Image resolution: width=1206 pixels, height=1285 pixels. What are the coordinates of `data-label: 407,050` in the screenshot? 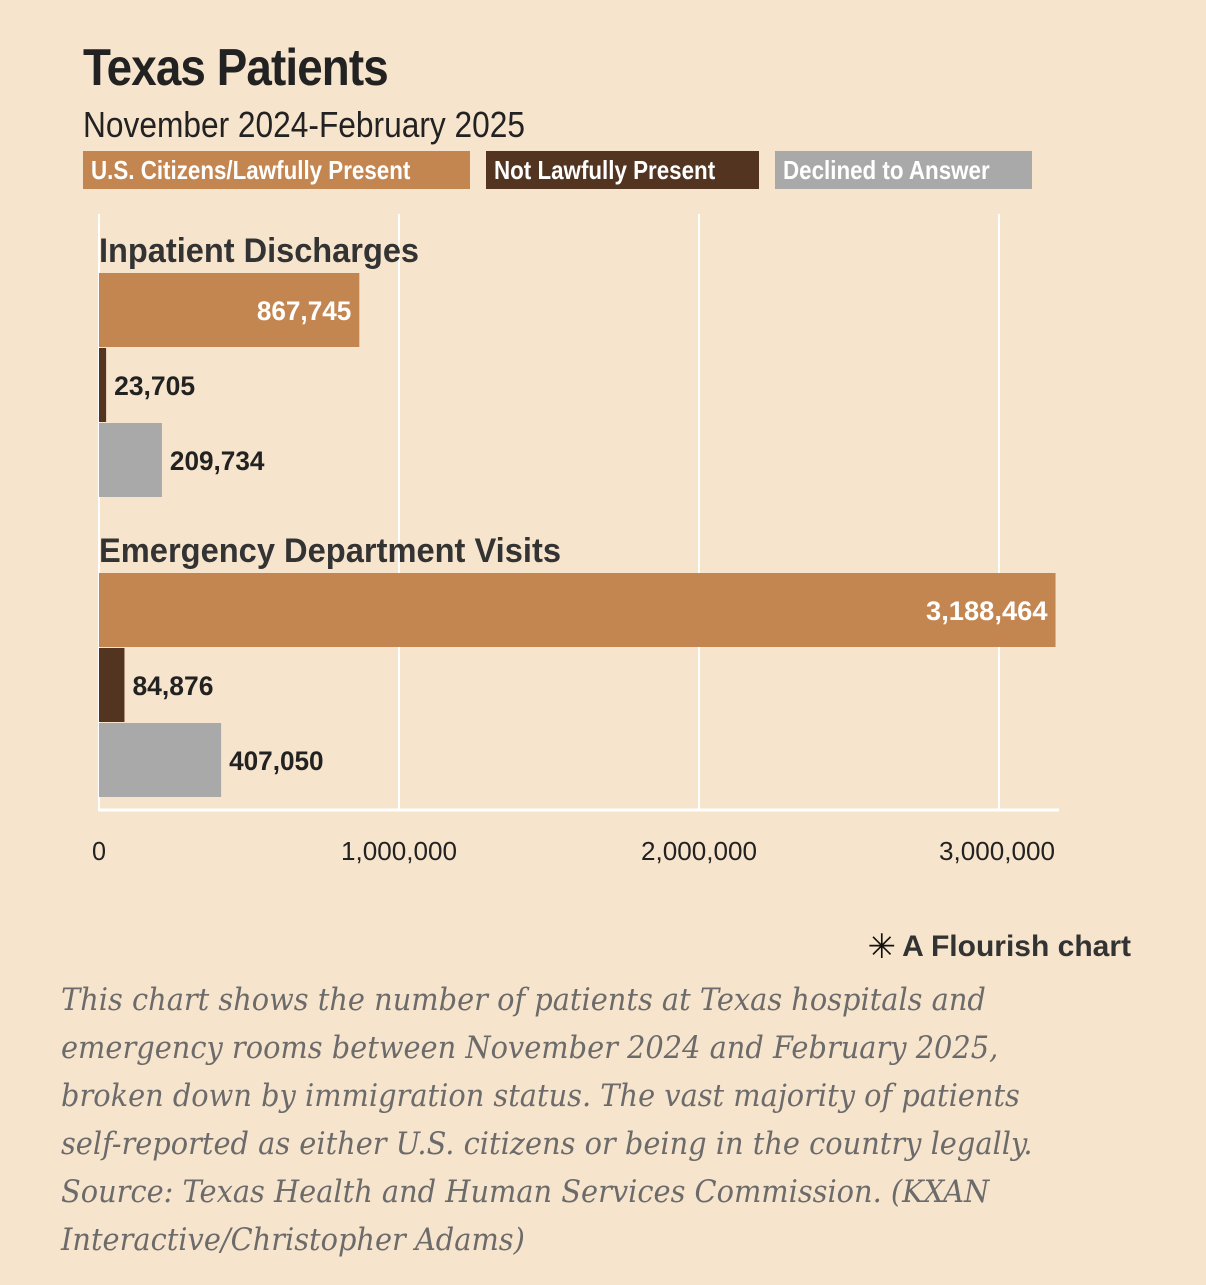 It's located at (276, 761).